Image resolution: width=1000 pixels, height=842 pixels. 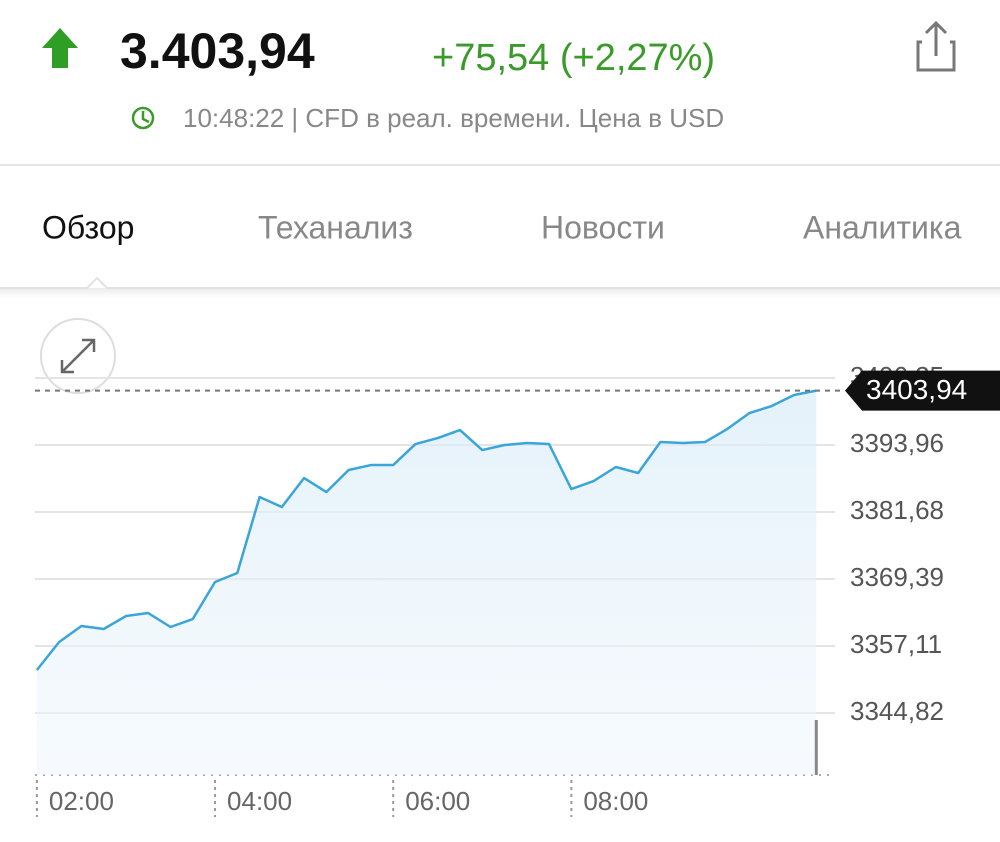 What do you see at coordinates (897, 510) in the screenshot?
I see `y-tick-label: 3381,68` at bounding box center [897, 510].